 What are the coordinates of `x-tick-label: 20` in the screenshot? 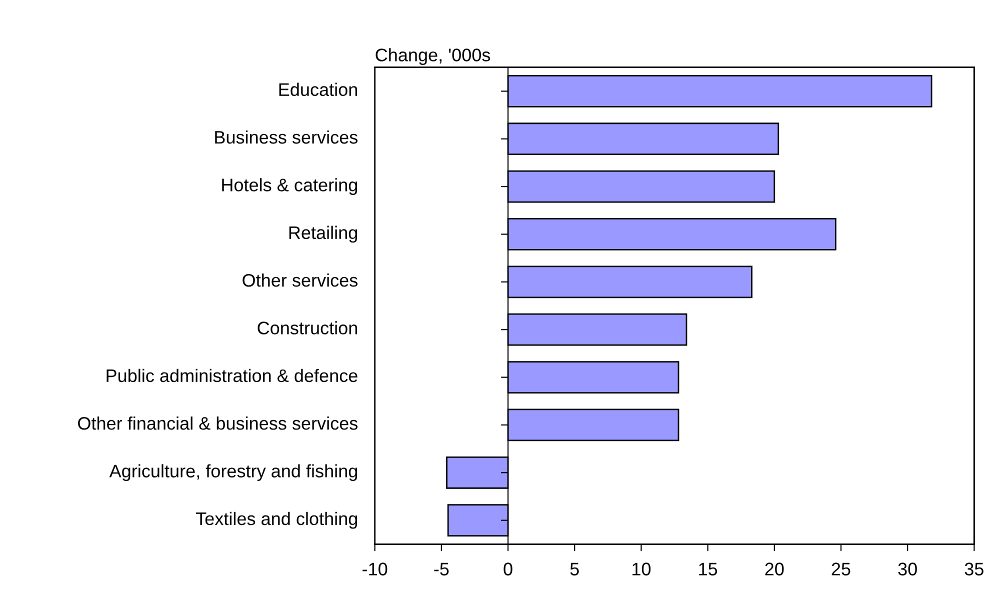 It's located at (774, 569).